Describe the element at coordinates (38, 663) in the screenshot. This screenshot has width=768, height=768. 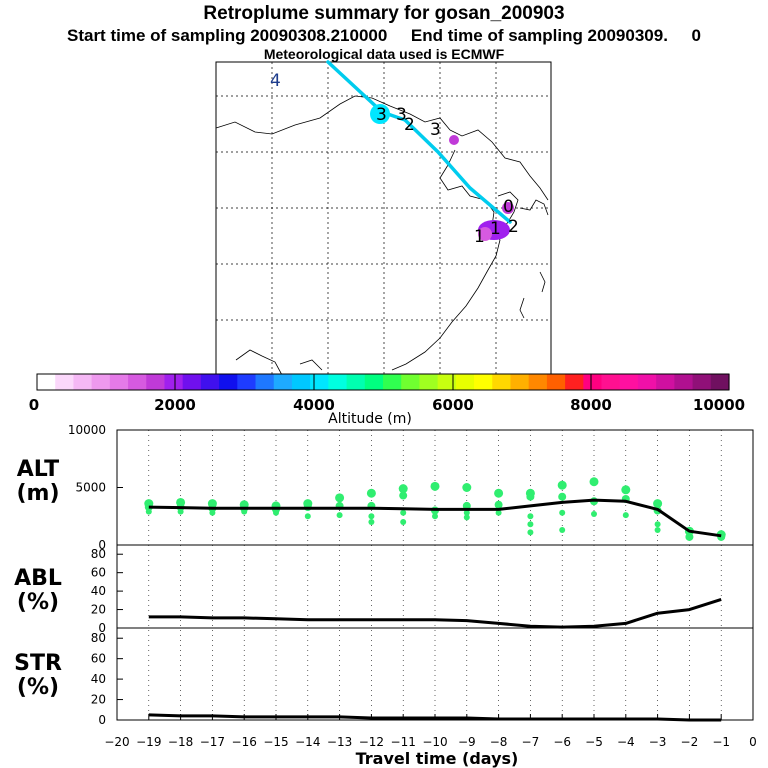
I see `str-label: STR` at that location.